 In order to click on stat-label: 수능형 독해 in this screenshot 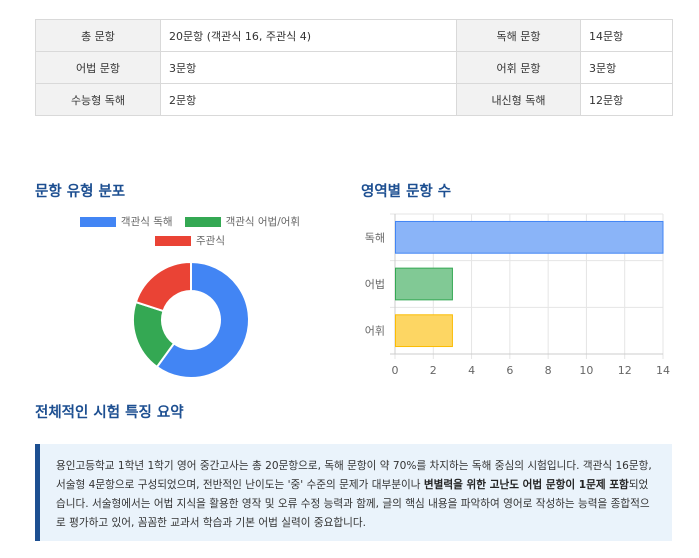, I will do `click(98, 99)`.